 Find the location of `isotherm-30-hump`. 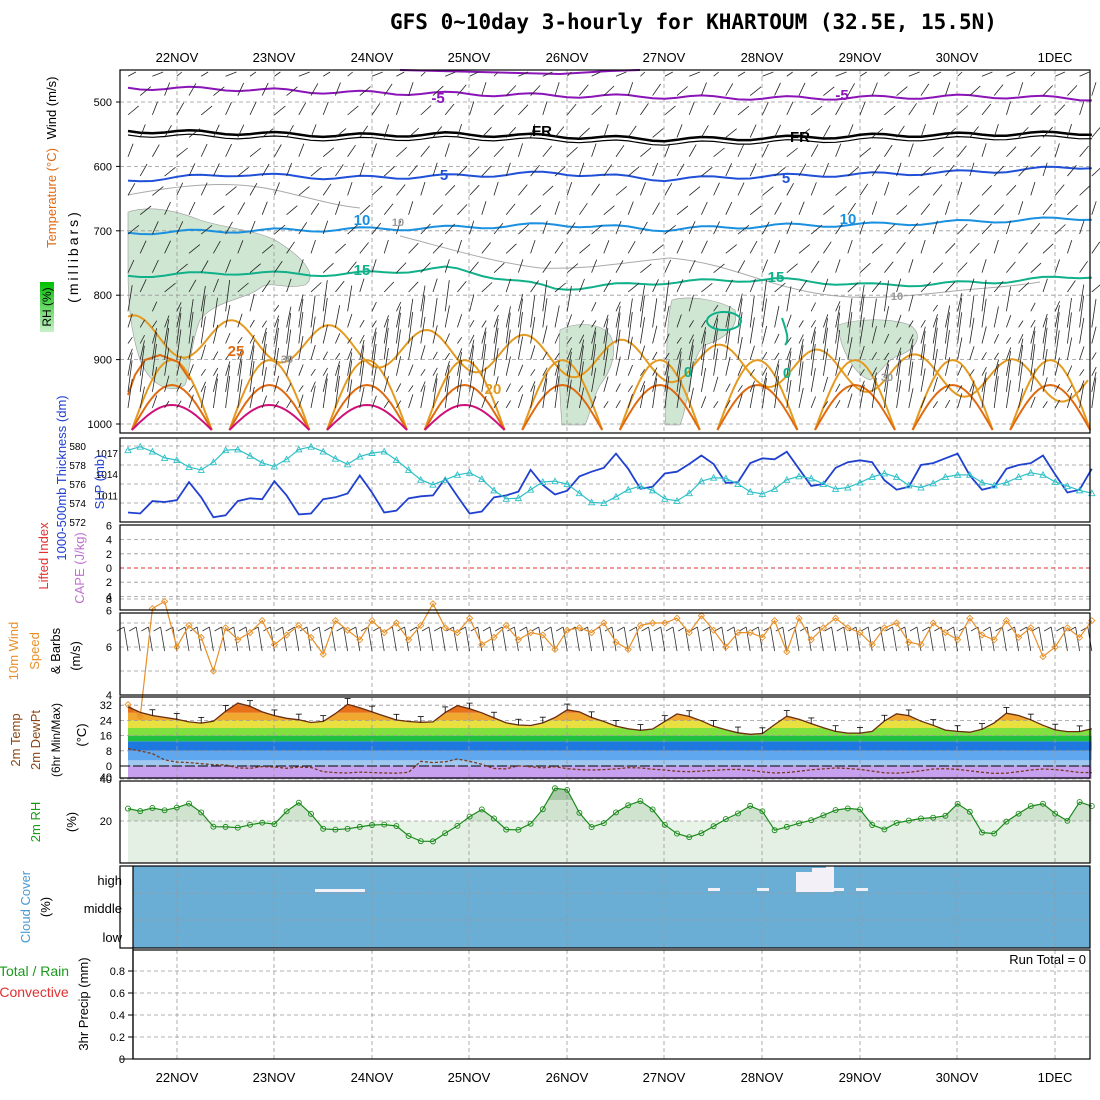

isotherm-30-hump is located at coordinates (269, 417).